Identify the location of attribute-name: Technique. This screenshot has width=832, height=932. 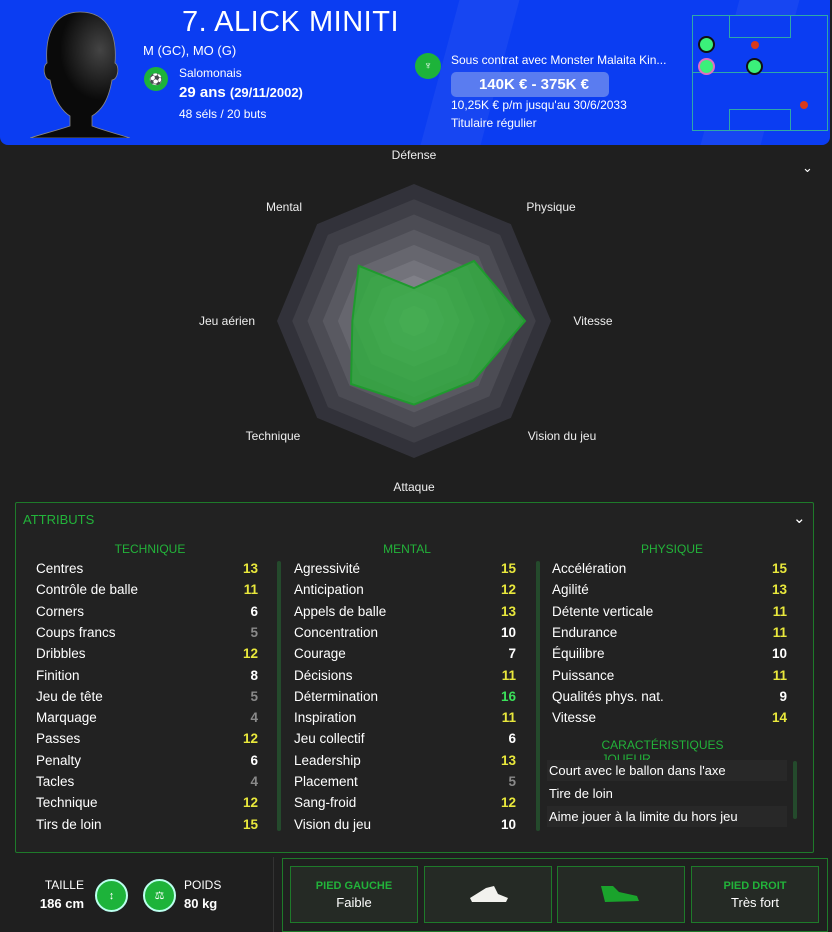
(67, 803).